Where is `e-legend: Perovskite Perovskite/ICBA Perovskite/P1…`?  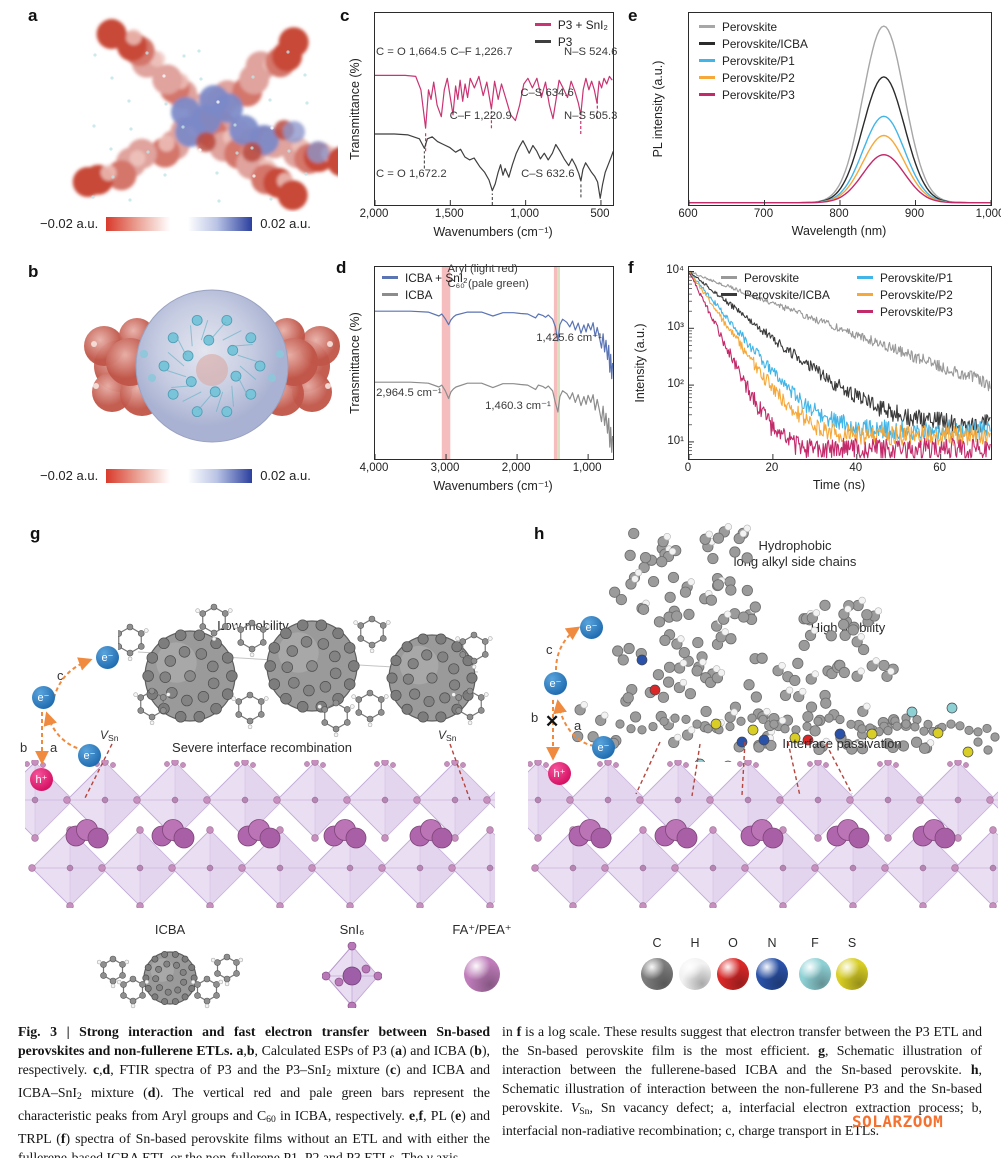 e-legend: Perovskite Perovskite/ICBA Perovskite/P1… is located at coordinates (753, 60).